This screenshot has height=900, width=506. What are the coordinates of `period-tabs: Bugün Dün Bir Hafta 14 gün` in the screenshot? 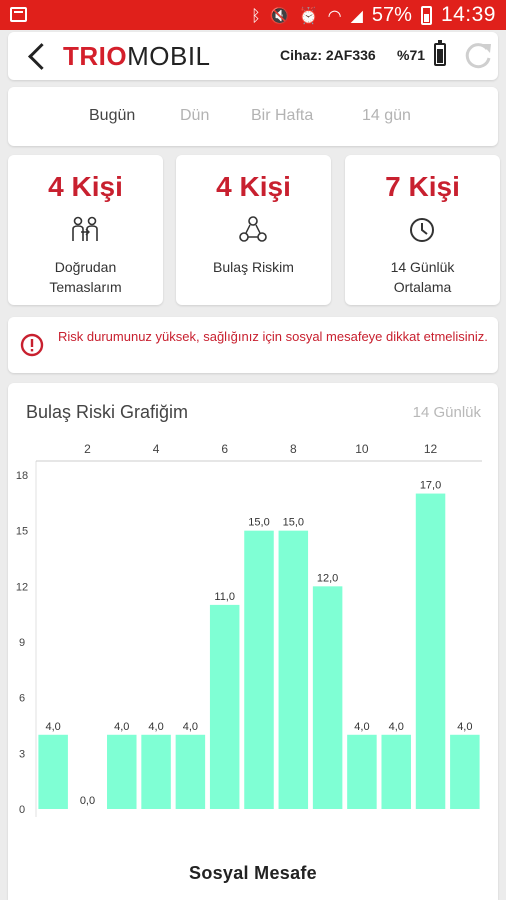 It's located at (253, 116).